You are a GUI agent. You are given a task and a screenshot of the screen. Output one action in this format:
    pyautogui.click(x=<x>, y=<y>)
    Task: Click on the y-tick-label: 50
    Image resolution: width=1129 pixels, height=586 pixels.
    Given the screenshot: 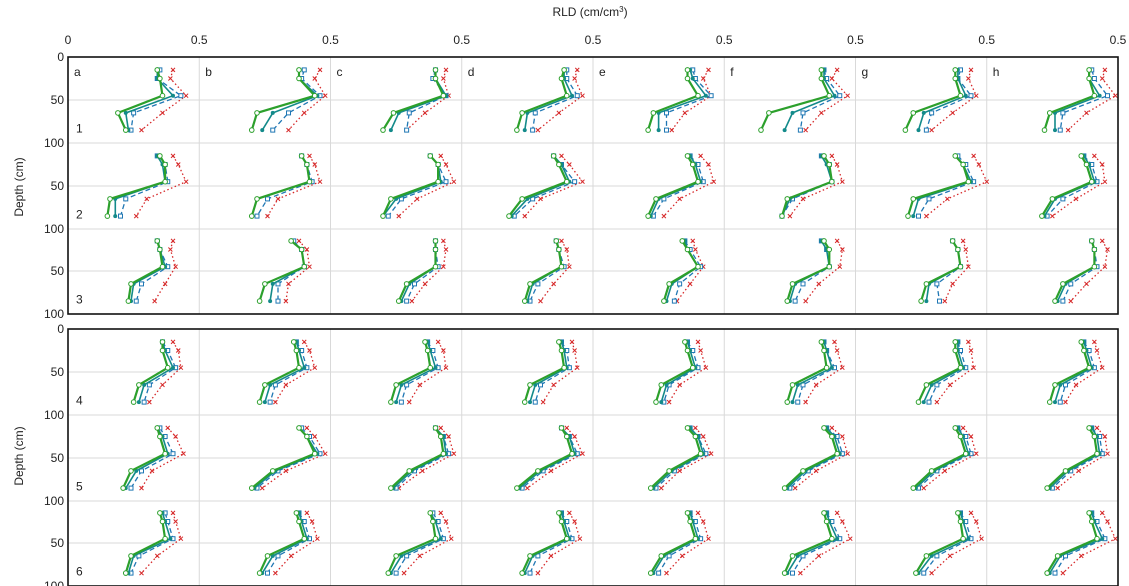 What is the action you would take?
    pyautogui.click(x=58, y=543)
    